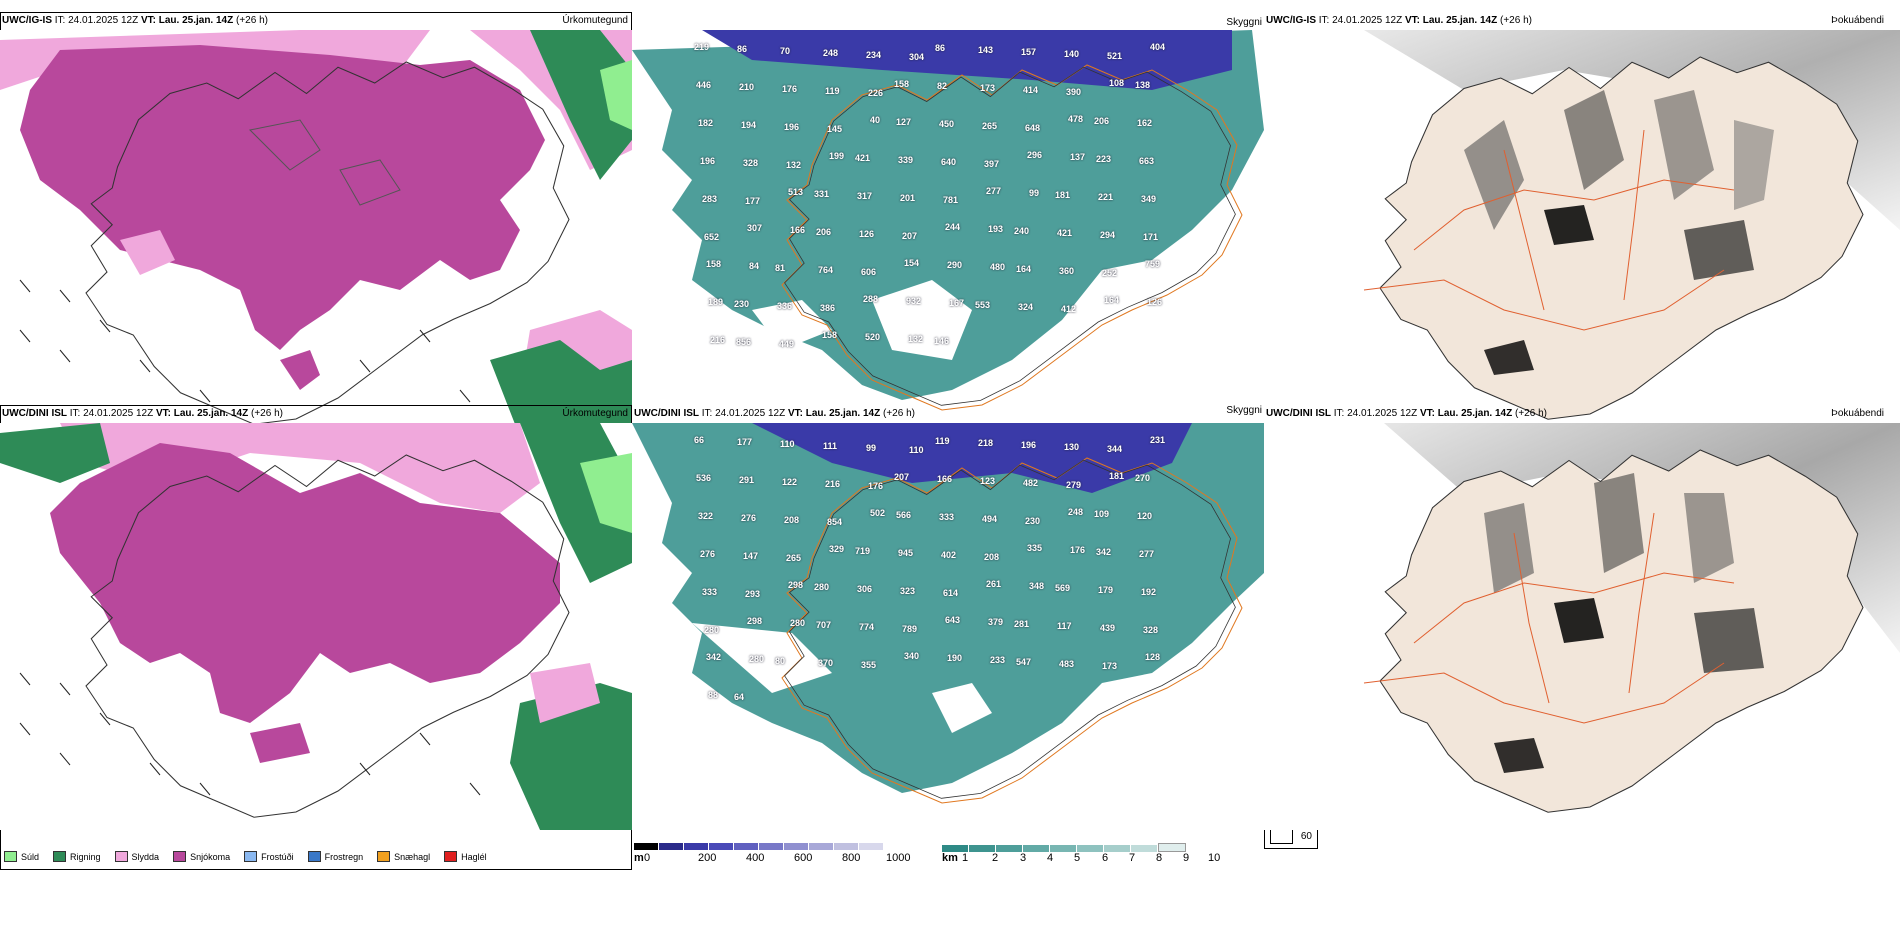  Describe the element at coordinates (1147, 554) in the screenshot. I see `visibility-value-label: 277` at that location.